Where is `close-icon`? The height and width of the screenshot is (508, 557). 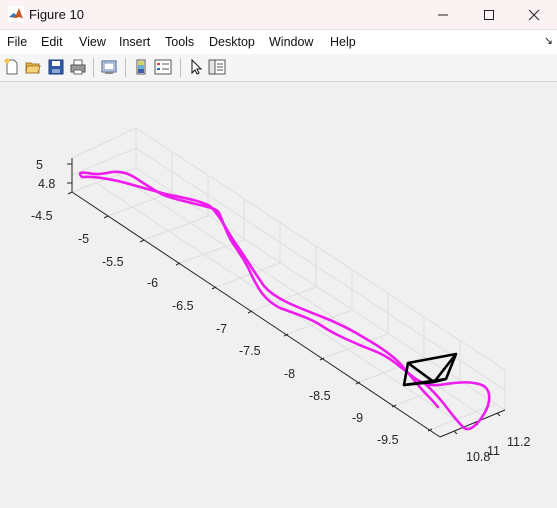
close-icon is located at coordinates (534, 14).